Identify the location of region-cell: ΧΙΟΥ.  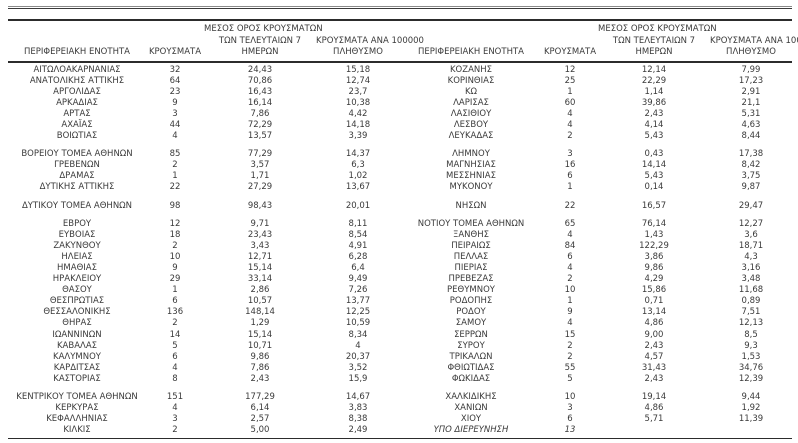
(471, 419).